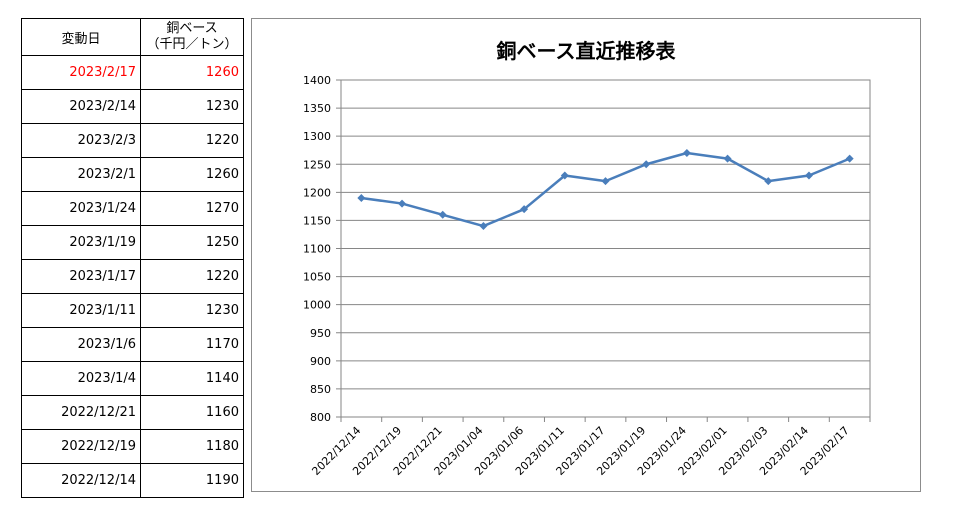 The height and width of the screenshot is (526, 968). What do you see at coordinates (81, 344) in the screenshot?
I see `row-date: 2023/1/6` at bounding box center [81, 344].